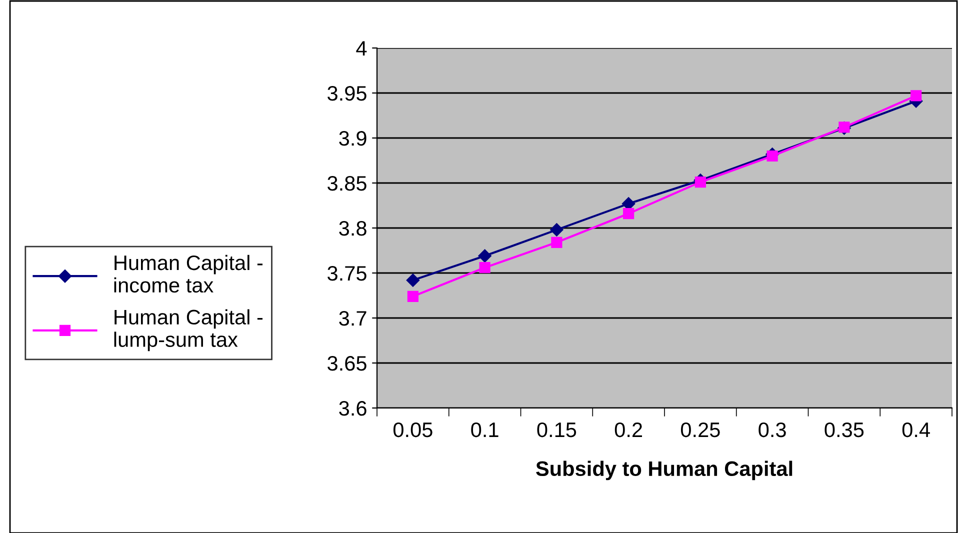 This screenshot has width=958, height=533. What do you see at coordinates (352, 318) in the screenshot?
I see `y-tick-label: 3.7` at bounding box center [352, 318].